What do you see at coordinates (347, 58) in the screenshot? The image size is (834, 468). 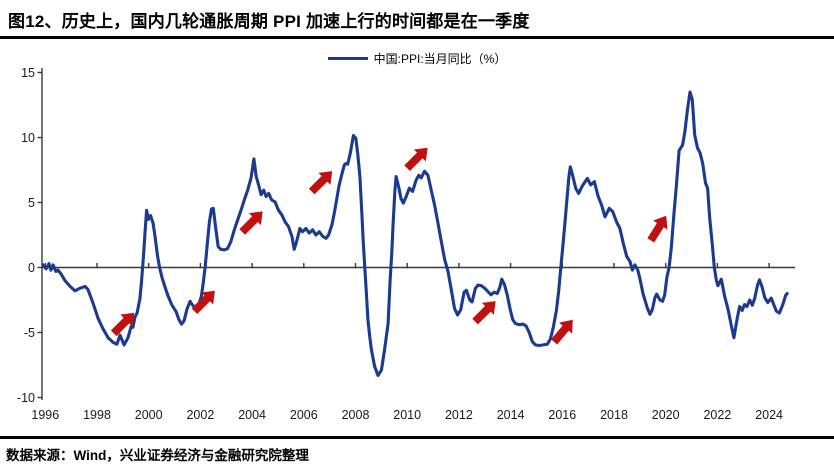 I see `legend-line-swatch` at bounding box center [347, 58].